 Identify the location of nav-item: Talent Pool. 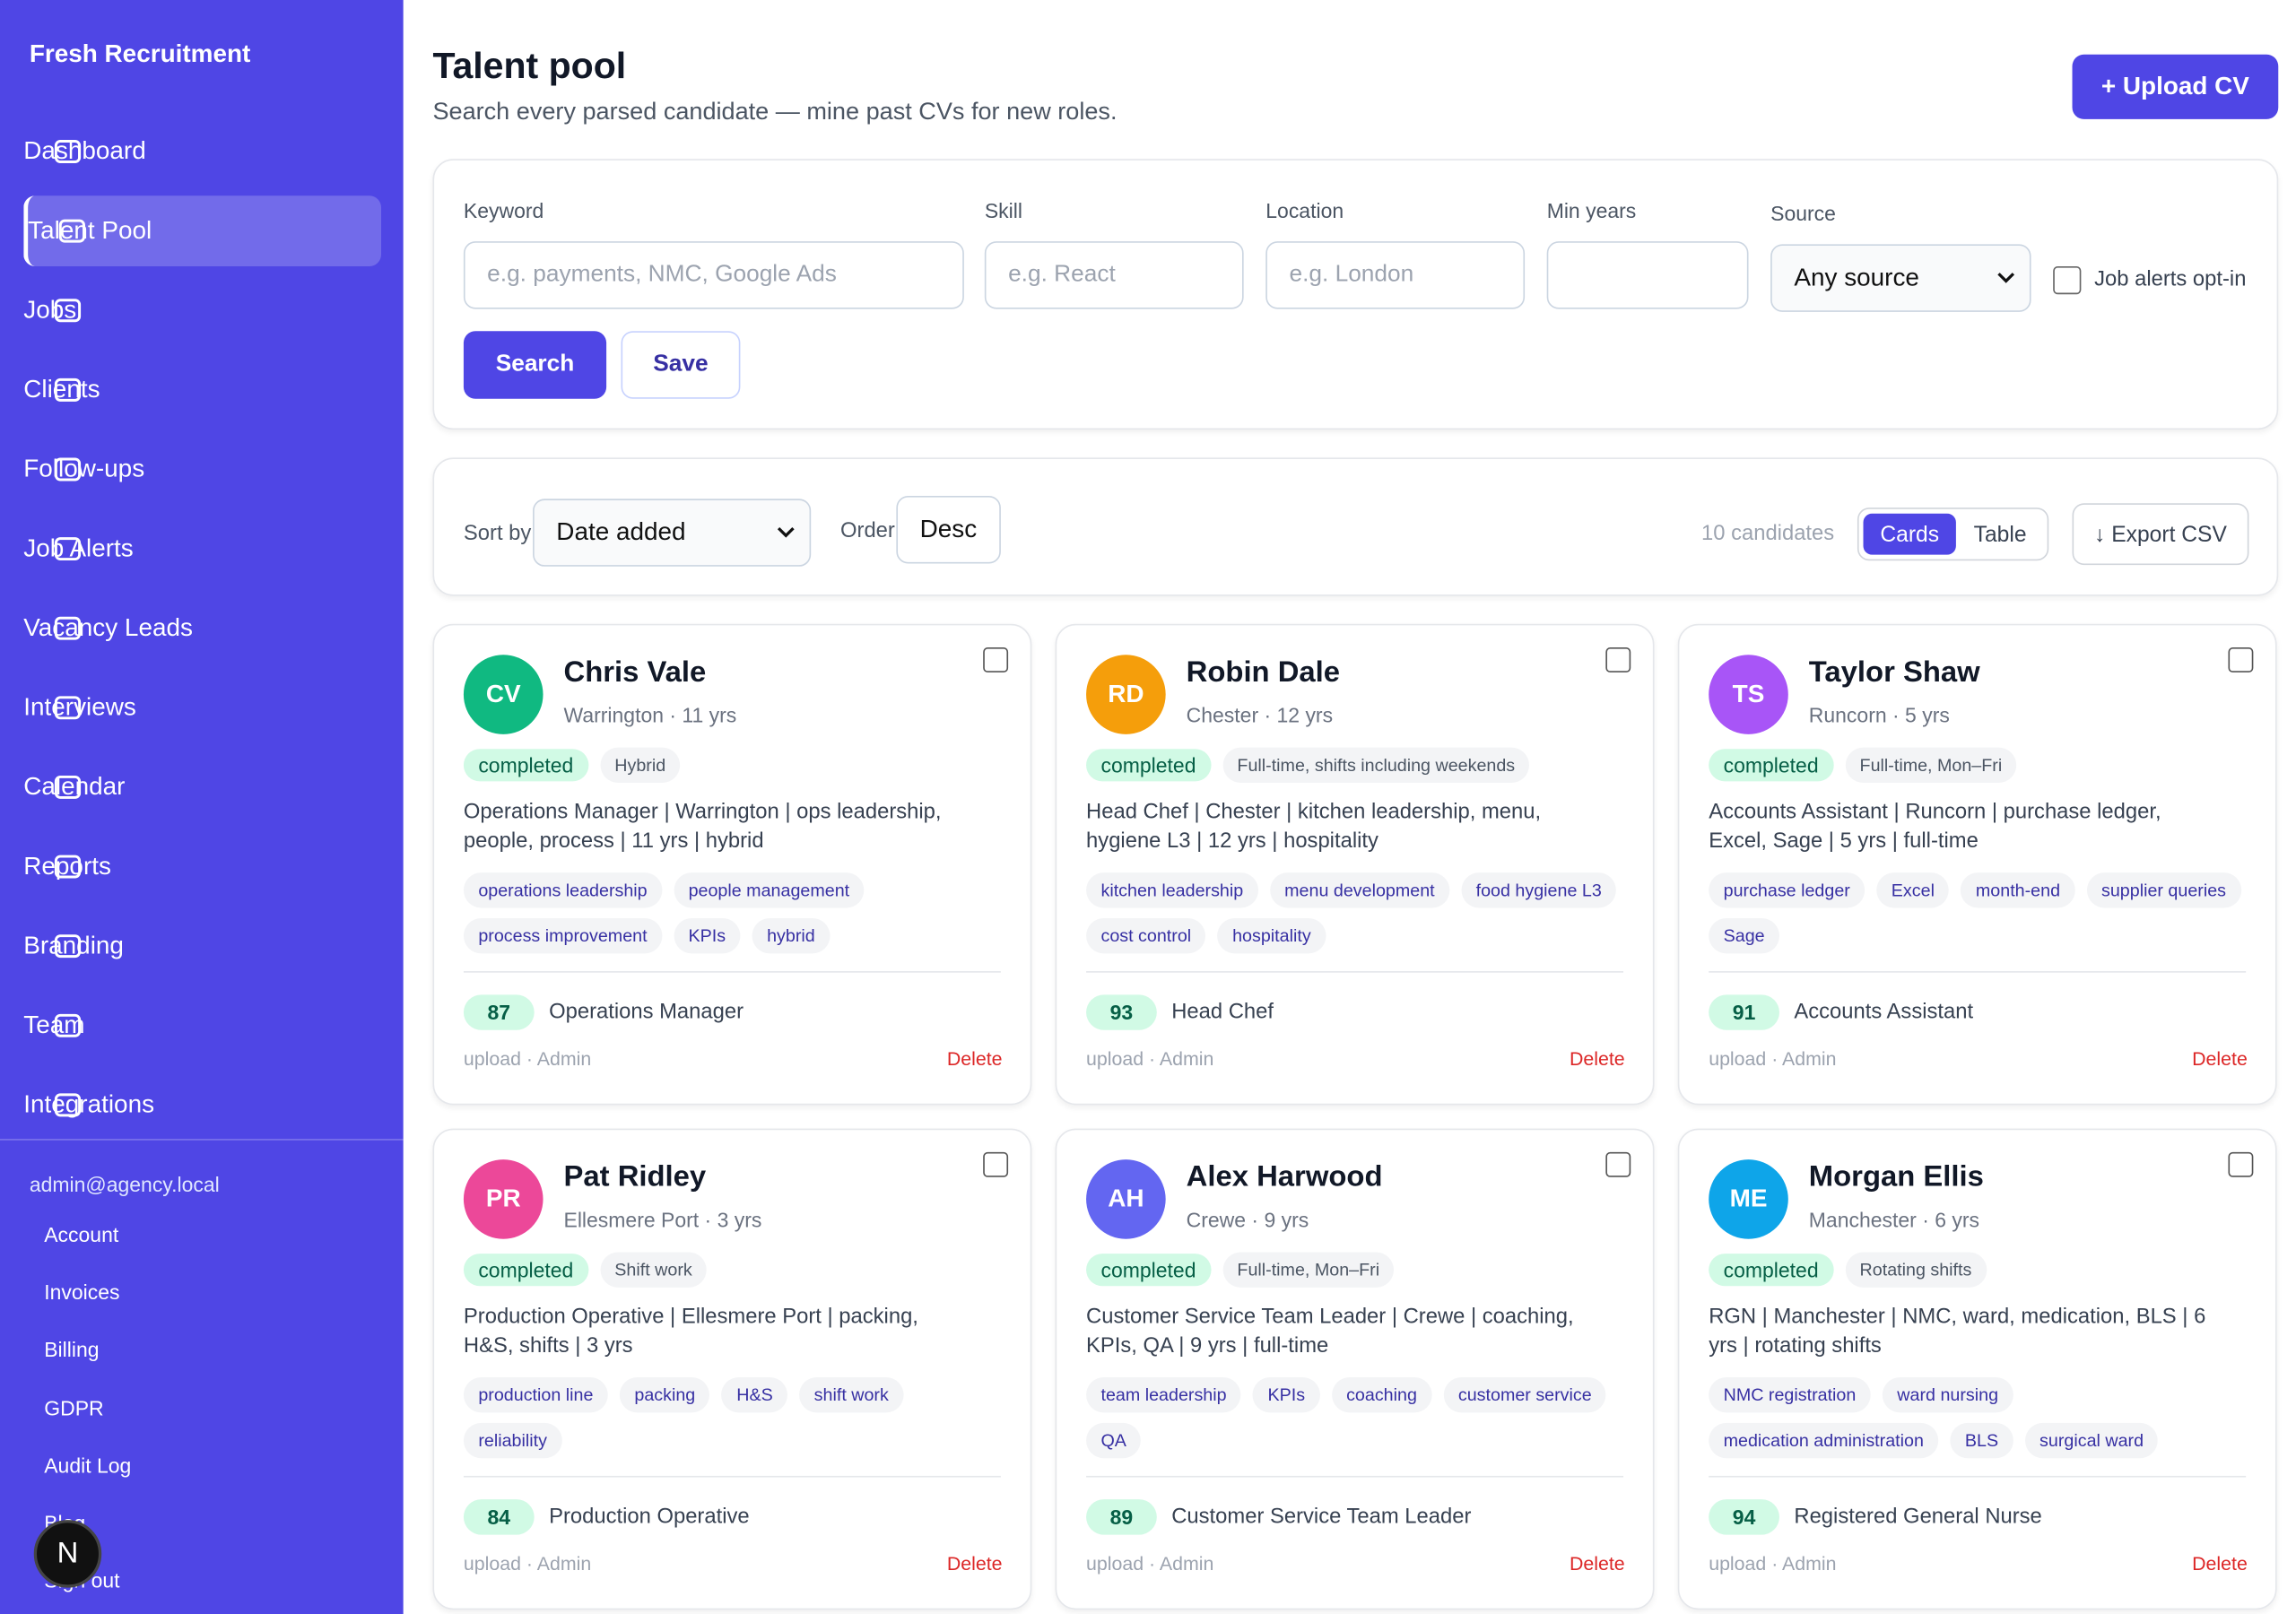
(202, 231).